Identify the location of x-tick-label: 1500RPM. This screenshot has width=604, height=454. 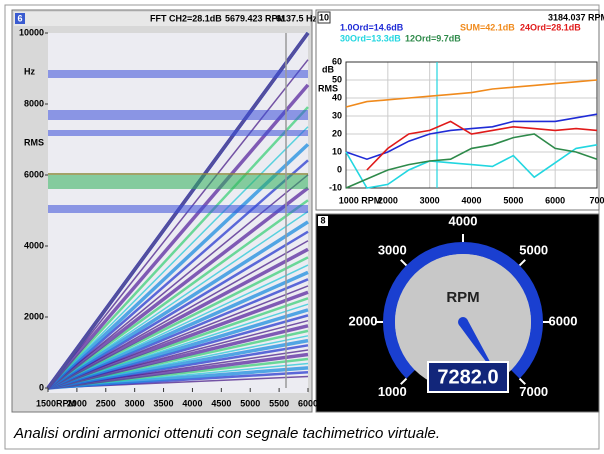
(56, 403).